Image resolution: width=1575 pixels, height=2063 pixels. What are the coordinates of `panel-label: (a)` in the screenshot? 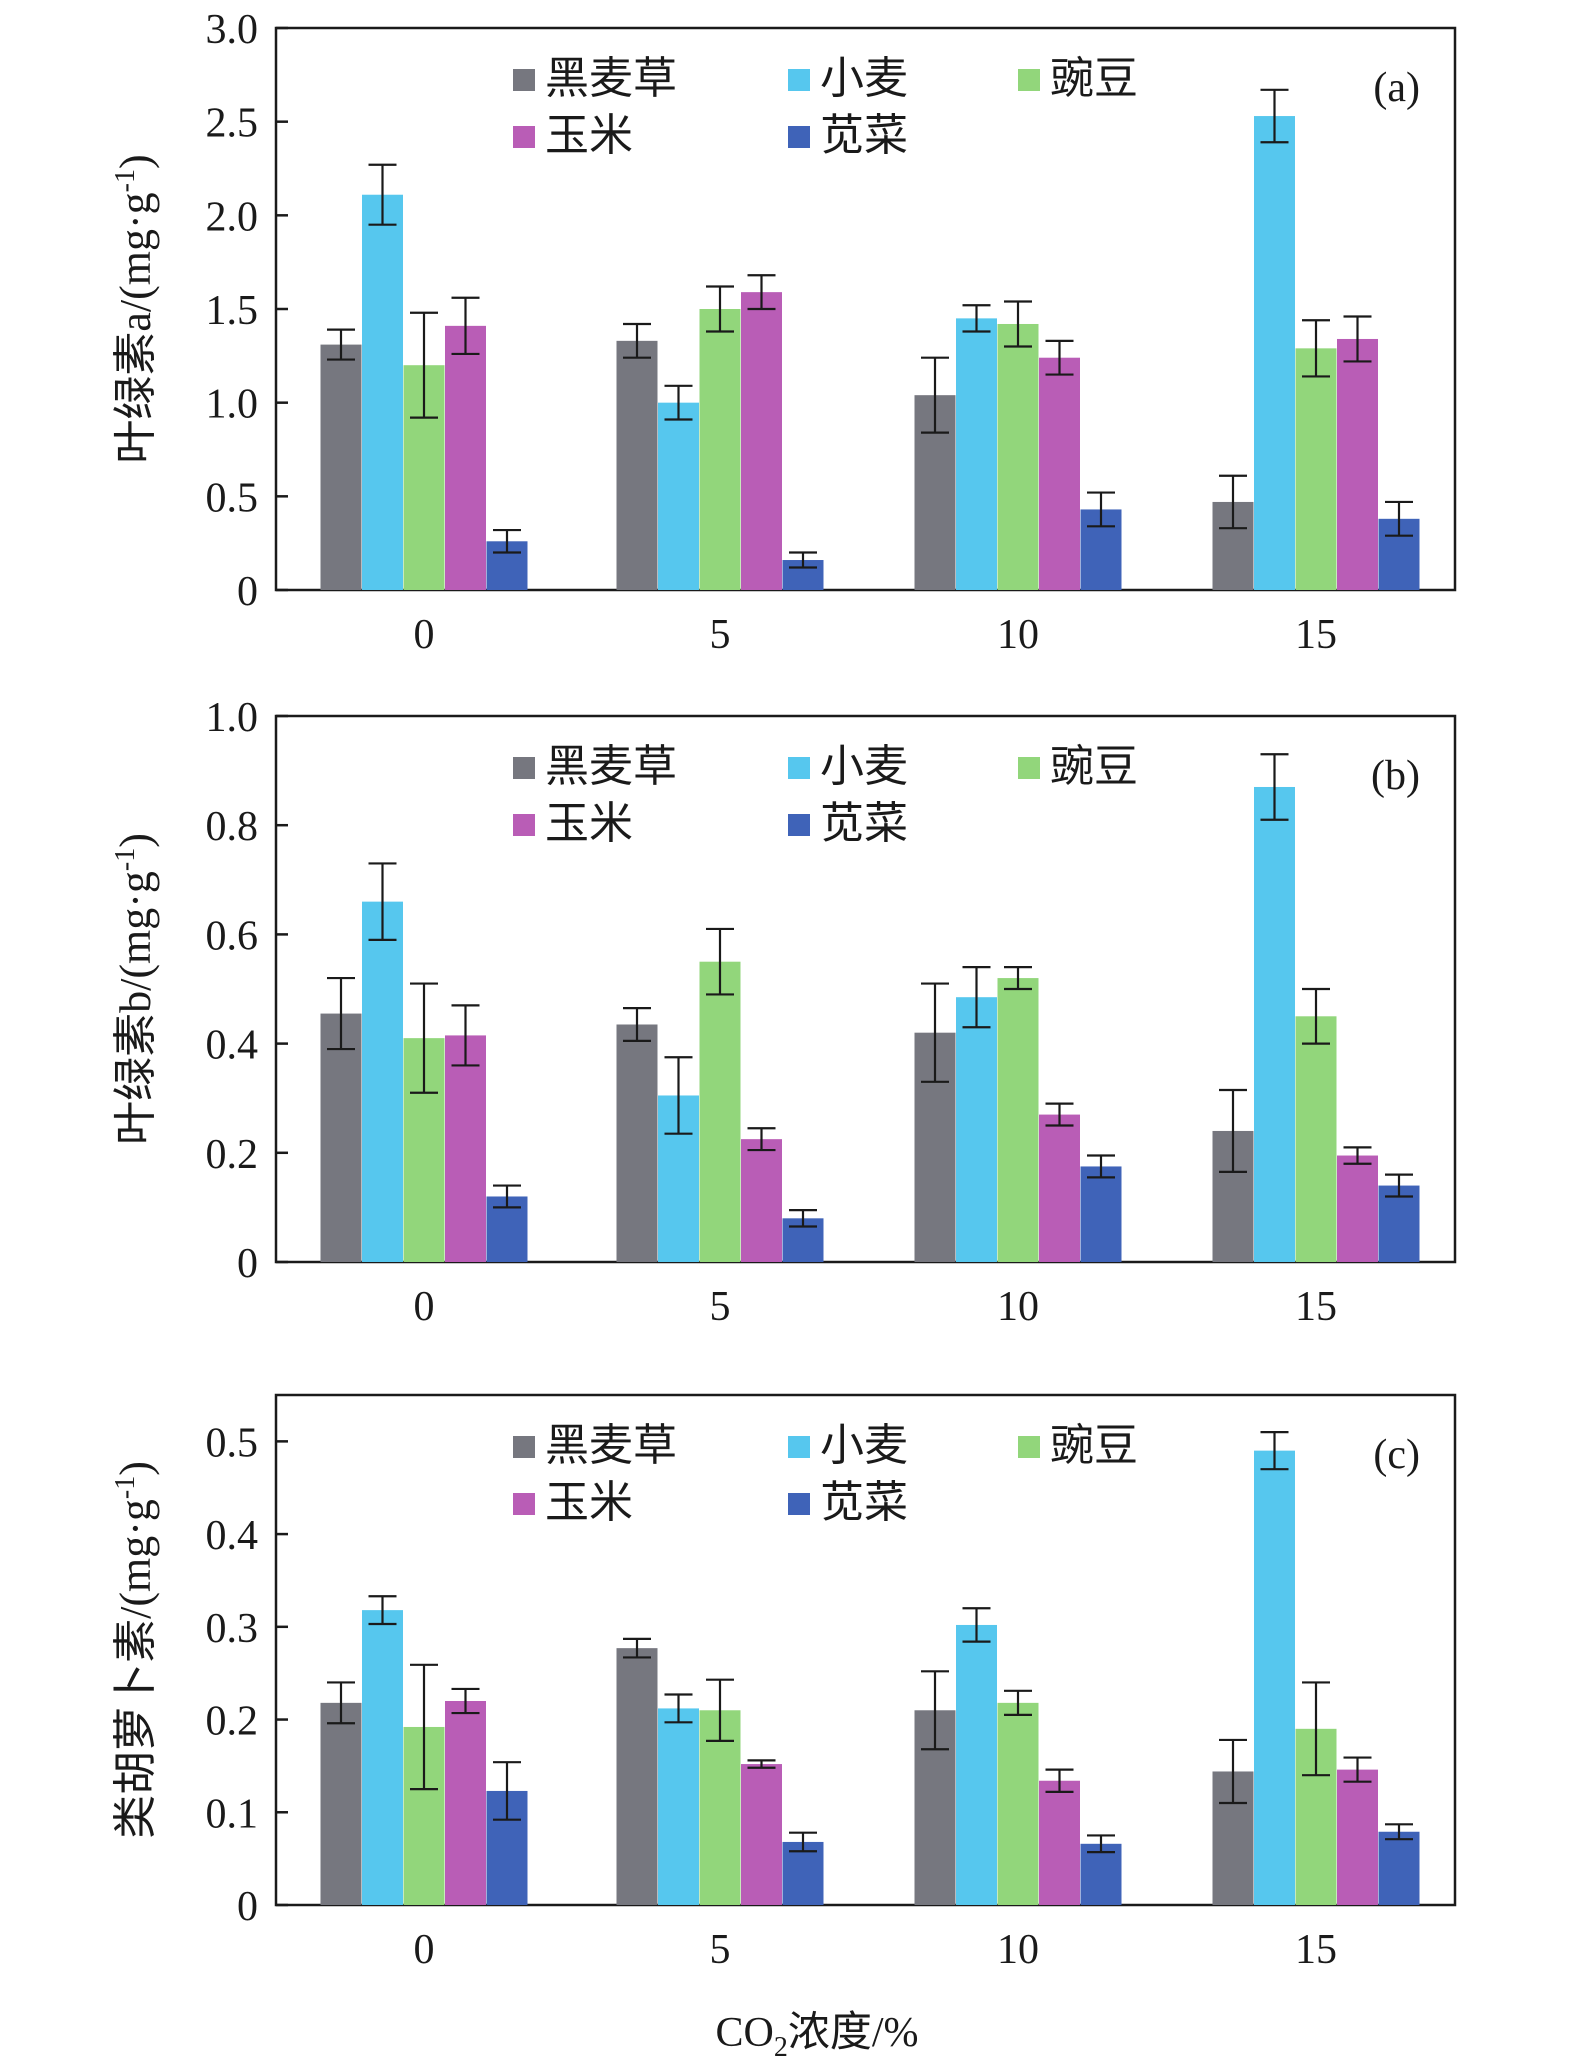 It's located at (1396, 88).